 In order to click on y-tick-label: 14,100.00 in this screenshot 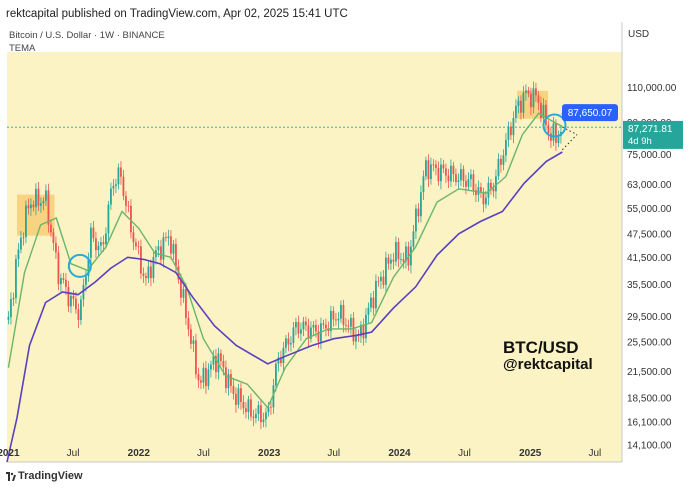, I will do `click(649, 446)`.